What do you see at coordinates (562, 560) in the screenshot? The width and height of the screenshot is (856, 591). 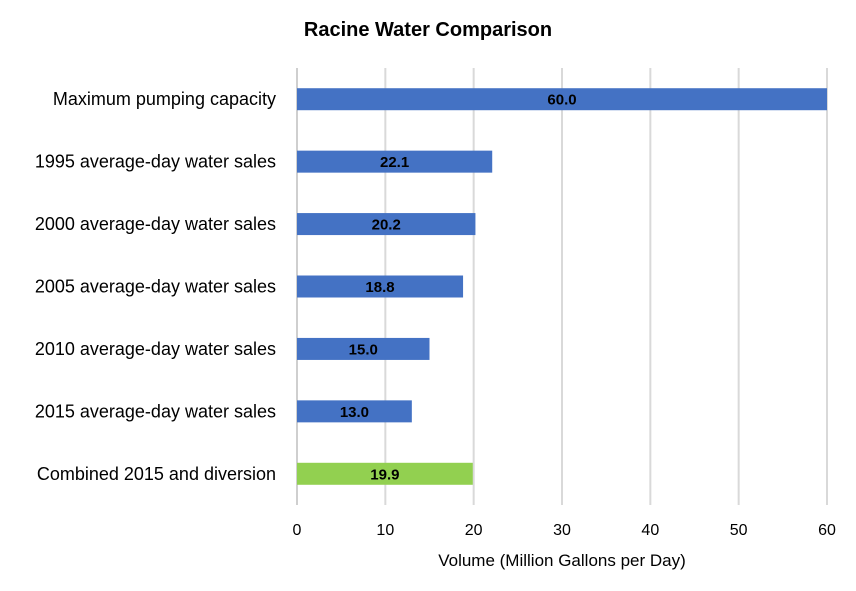 I see `x-axis-title: Volume (Million Gallons per Day)` at bounding box center [562, 560].